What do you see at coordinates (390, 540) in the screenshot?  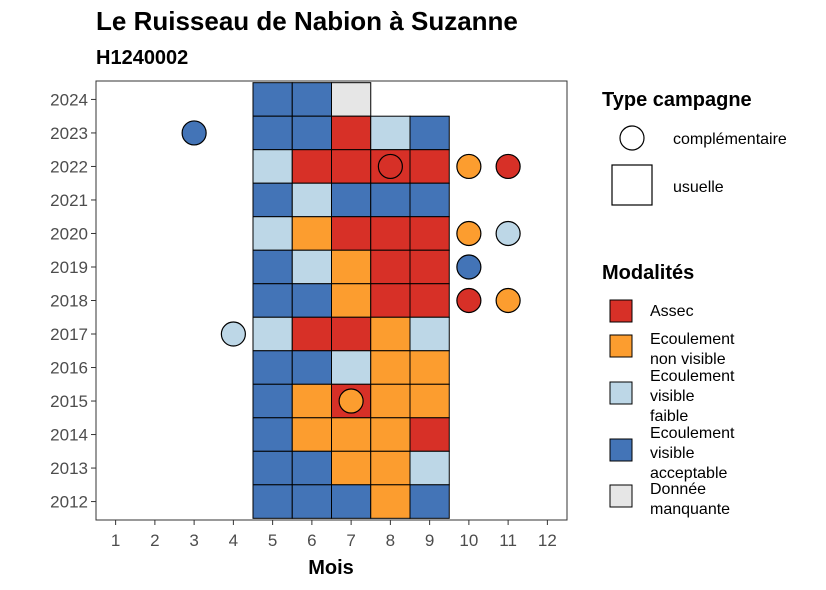 I see `x-tick-label-8: 8` at bounding box center [390, 540].